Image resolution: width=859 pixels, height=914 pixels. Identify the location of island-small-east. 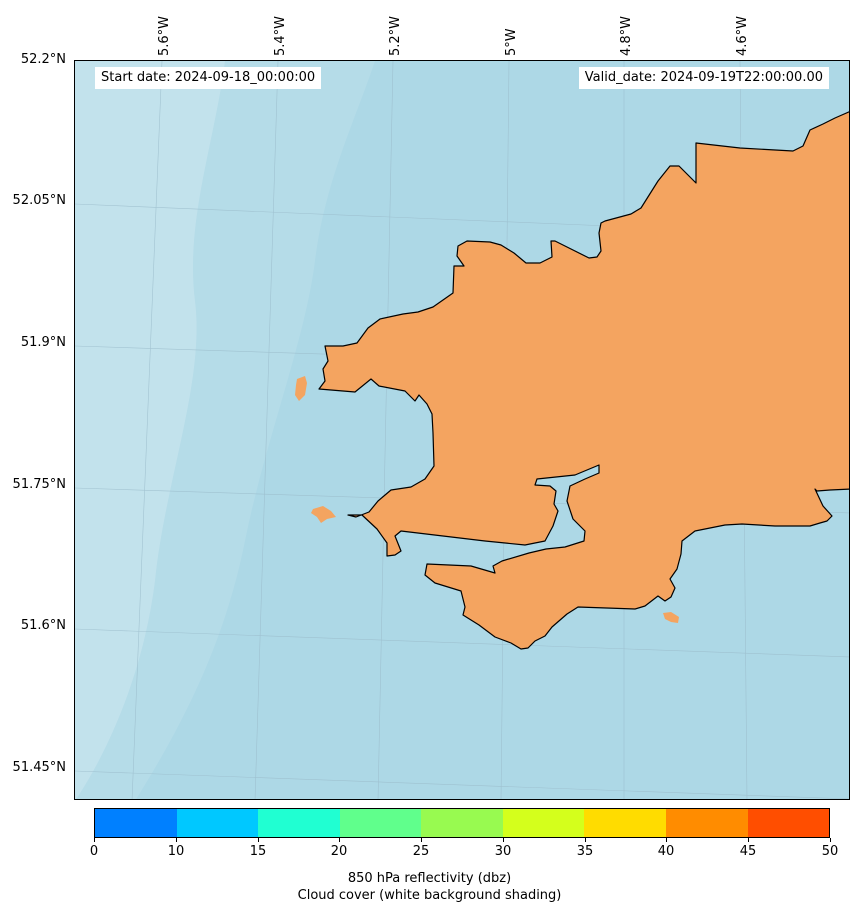
(762, 461).